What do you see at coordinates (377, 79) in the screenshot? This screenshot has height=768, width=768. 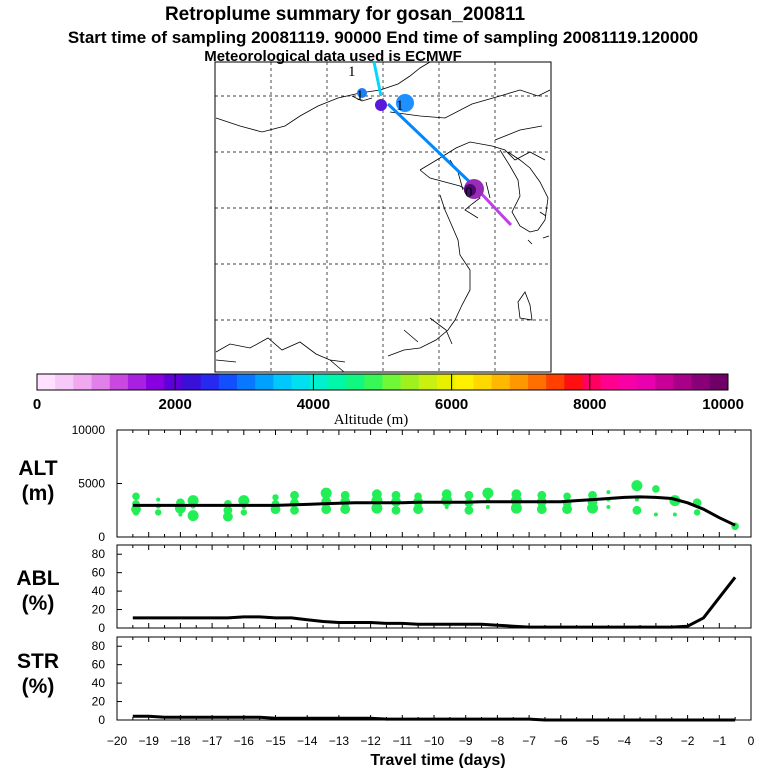 I see `trajectory-segment-upper` at bounding box center [377, 79].